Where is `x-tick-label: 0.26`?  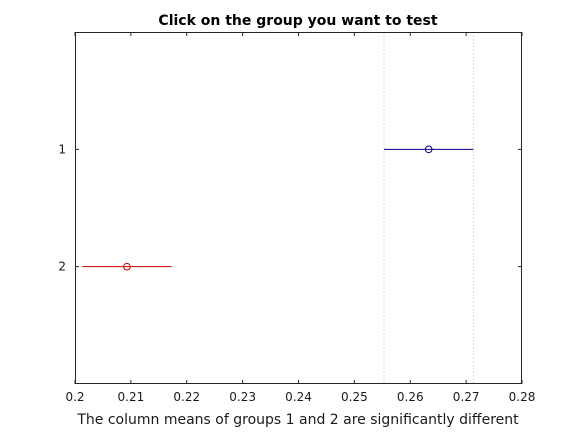
x-tick-label: 0.26 is located at coordinates (410, 397).